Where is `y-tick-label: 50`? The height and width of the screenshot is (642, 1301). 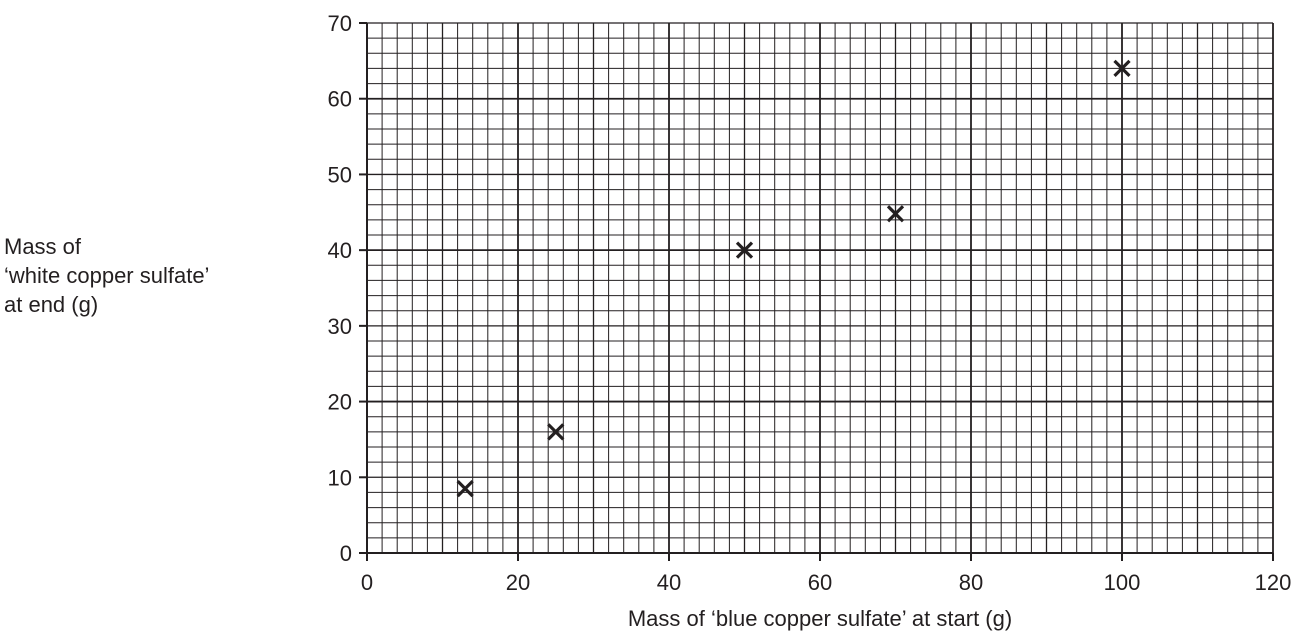 y-tick-label: 50 is located at coordinates (340, 174).